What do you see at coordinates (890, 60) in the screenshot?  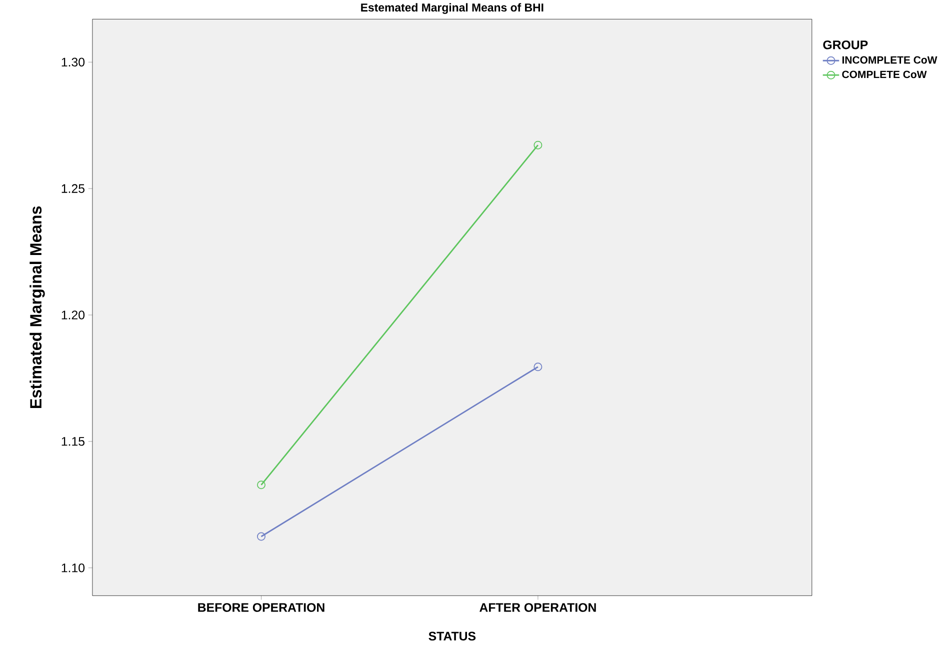 I see `legend-label: INCOMPLETE CoW` at bounding box center [890, 60].